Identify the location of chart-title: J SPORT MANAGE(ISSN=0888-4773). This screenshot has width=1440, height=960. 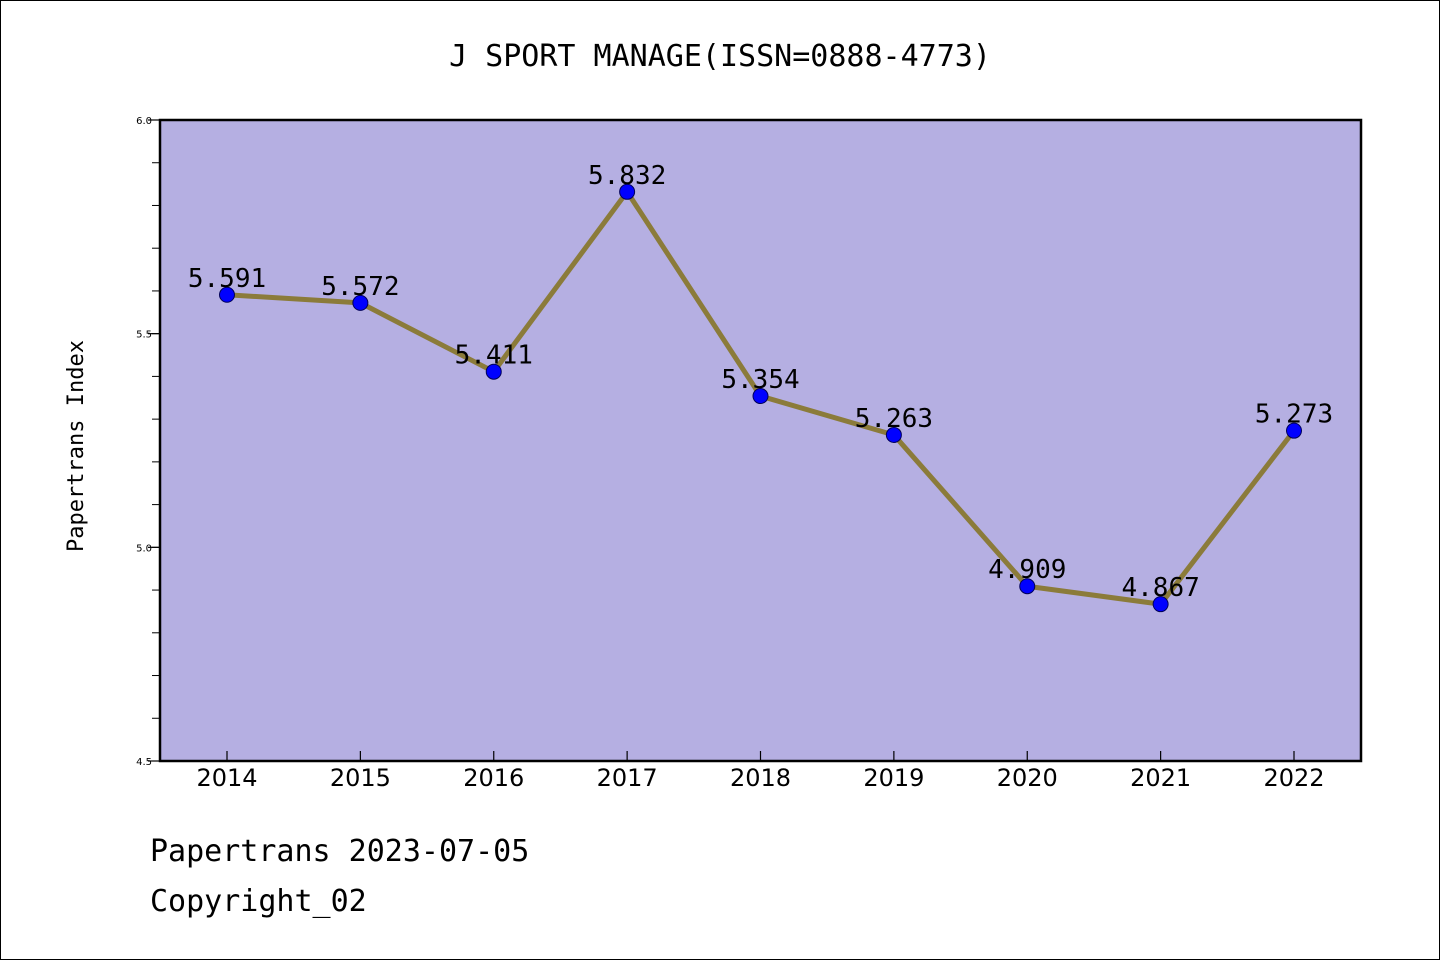
(720, 56).